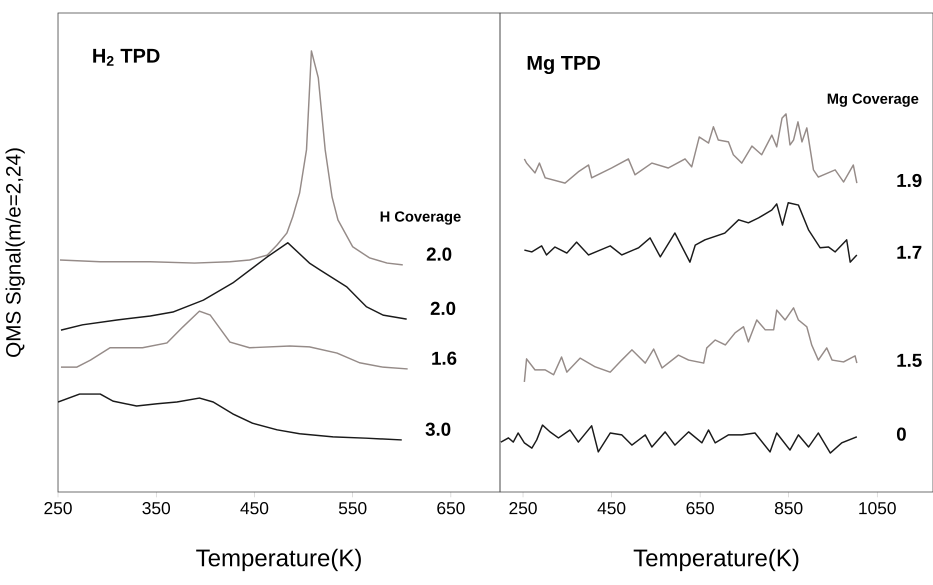  What do you see at coordinates (901, 434) in the screenshot?
I see `text: 0` at bounding box center [901, 434].